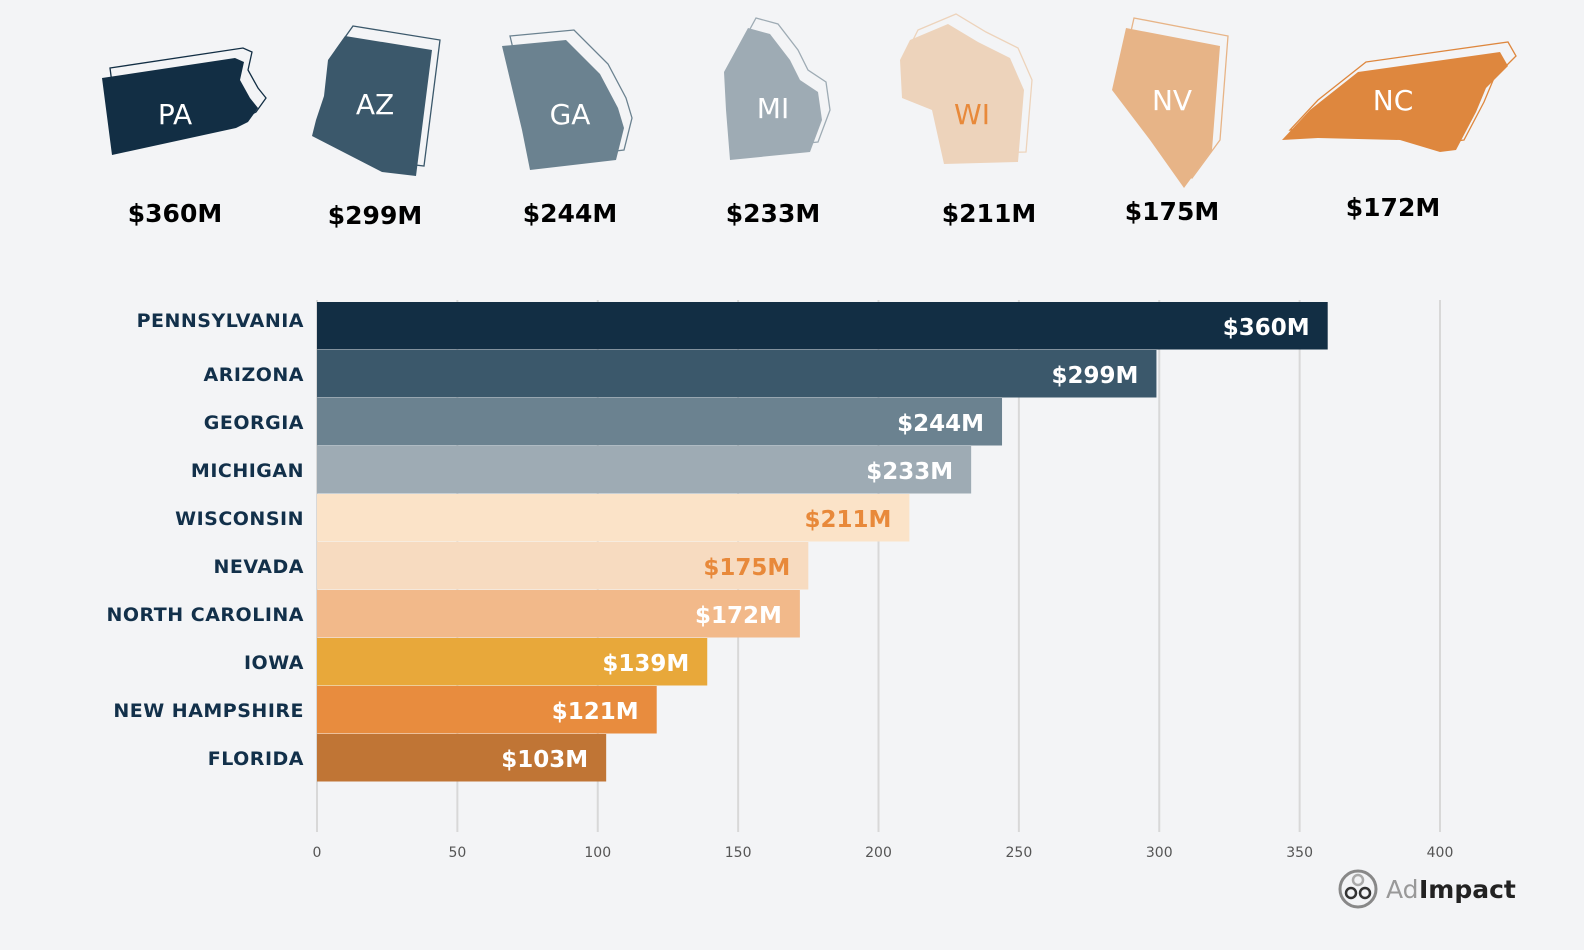  Describe the element at coordinates (570, 213) in the screenshot. I see `state-value: $244M` at that location.